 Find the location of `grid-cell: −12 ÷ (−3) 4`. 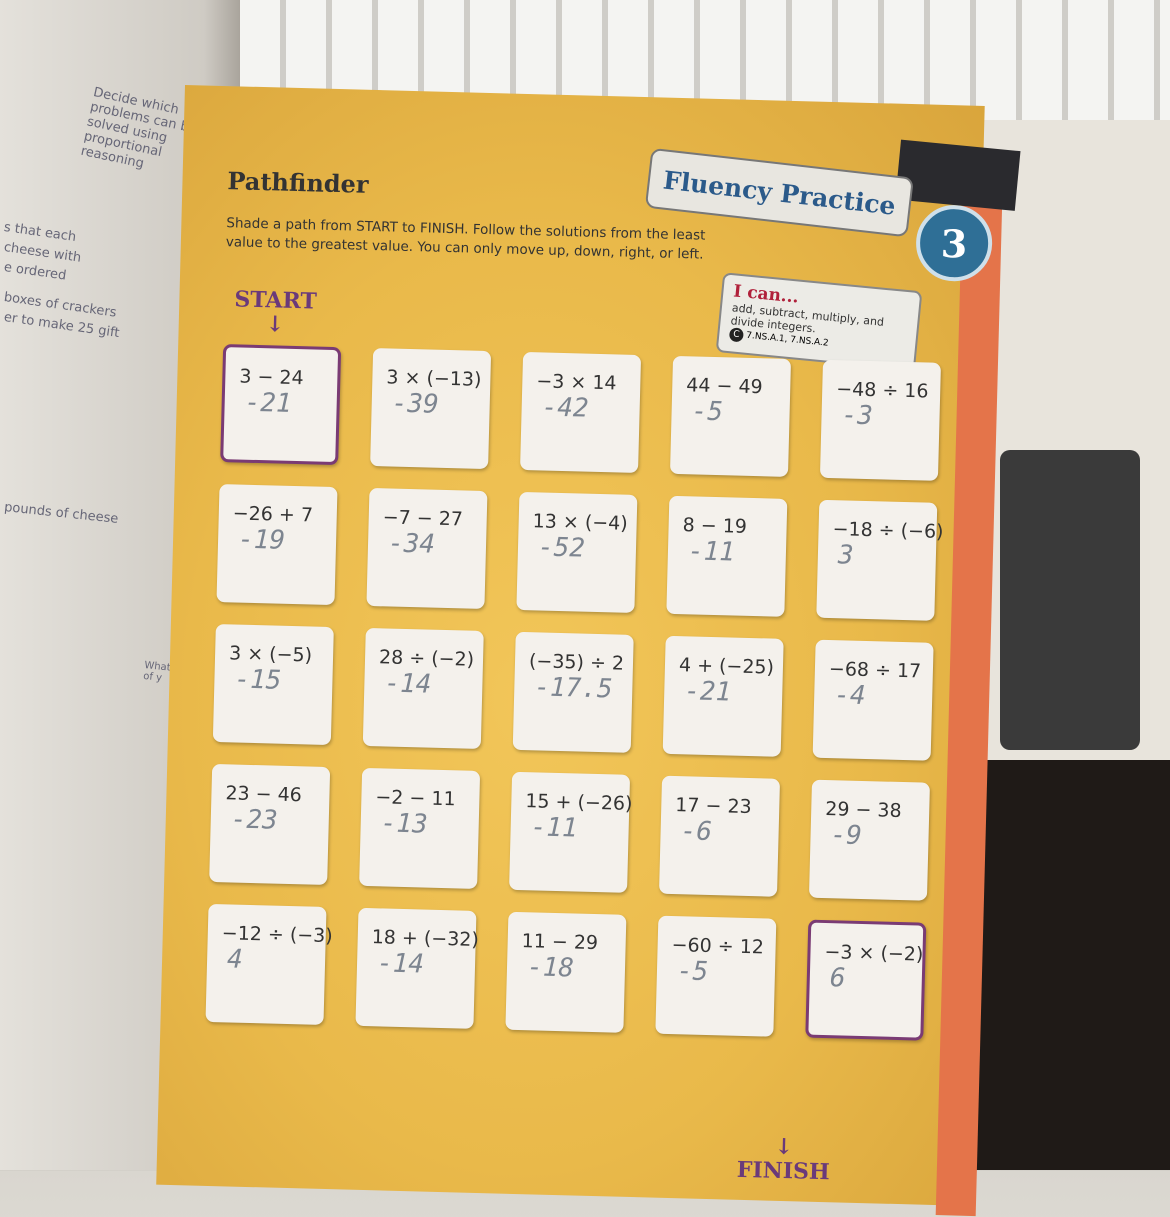

grid-cell: −12 ÷ (−3) 4 is located at coordinates (269, 964).